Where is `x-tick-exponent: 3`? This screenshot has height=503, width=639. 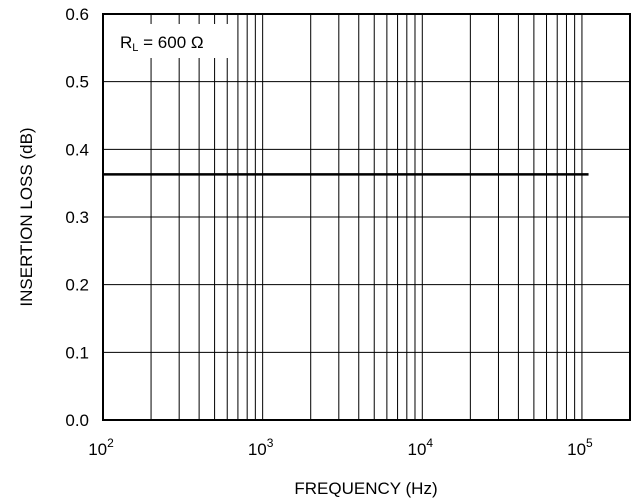 x-tick-exponent: 3 is located at coordinates (270, 443).